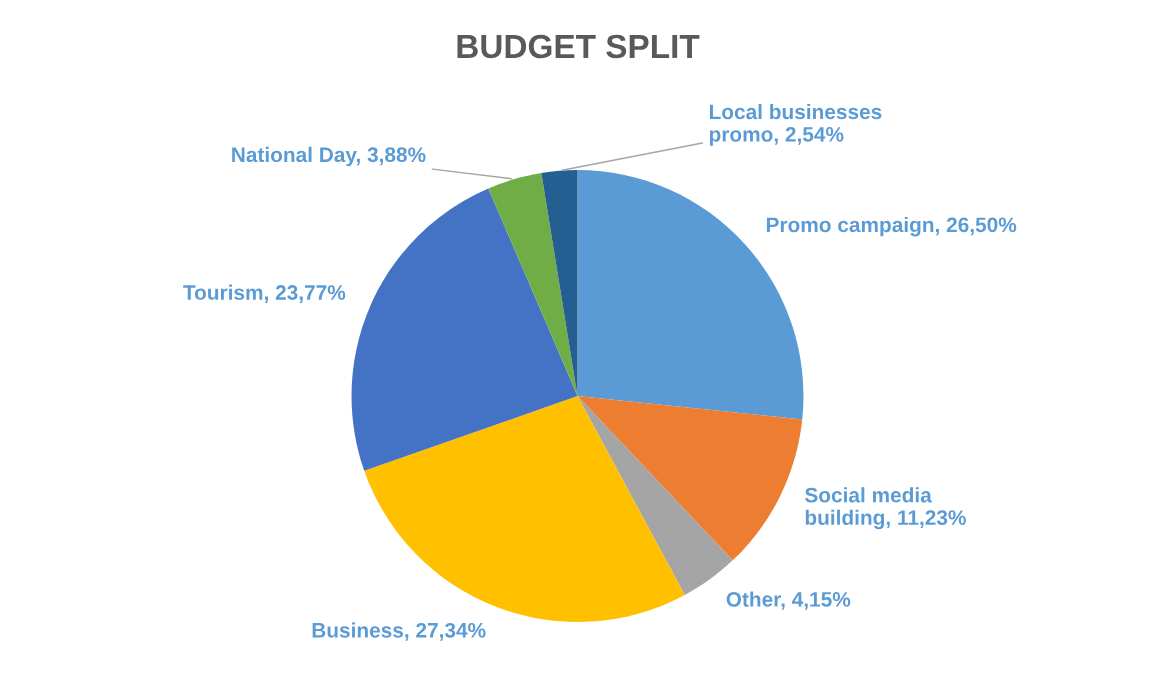 This screenshot has height=675, width=1155. I want to click on slice-label: Tourism, 23,77%, so click(264, 293).